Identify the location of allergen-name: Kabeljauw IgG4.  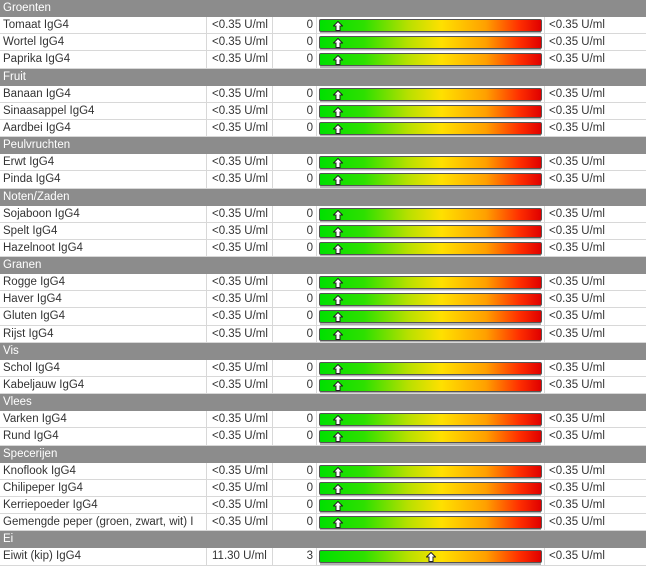
(44, 385).